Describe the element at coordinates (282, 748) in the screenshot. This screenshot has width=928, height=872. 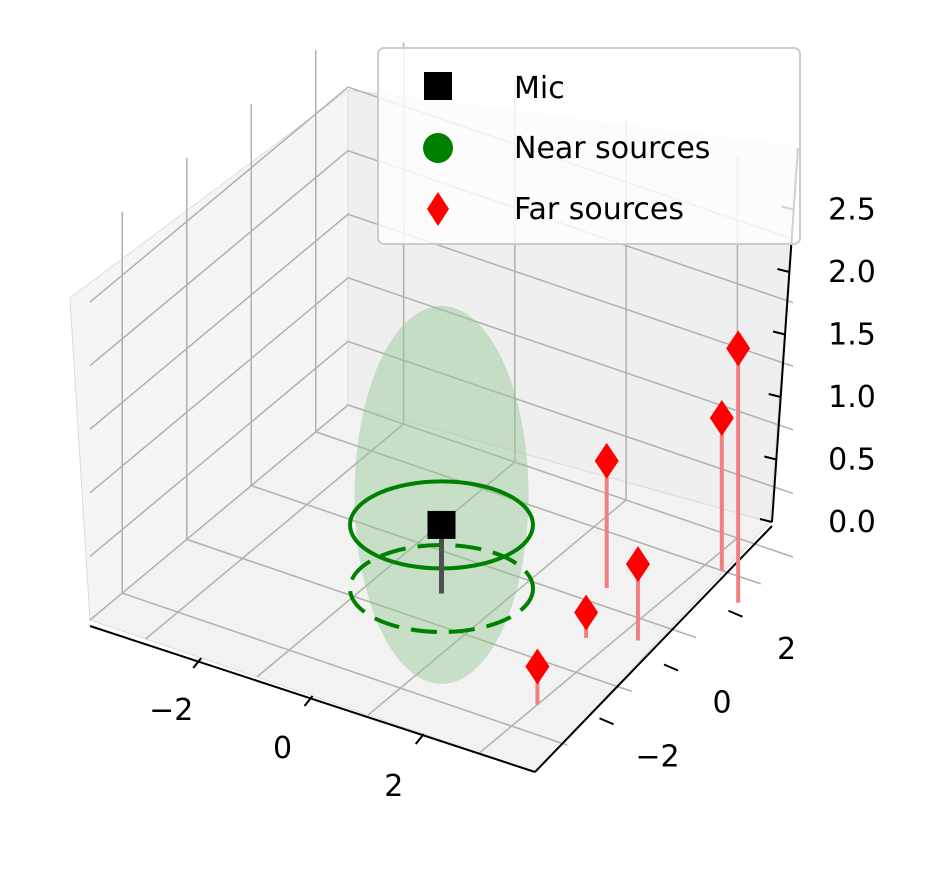
I see `x-tick-label: 0` at that location.